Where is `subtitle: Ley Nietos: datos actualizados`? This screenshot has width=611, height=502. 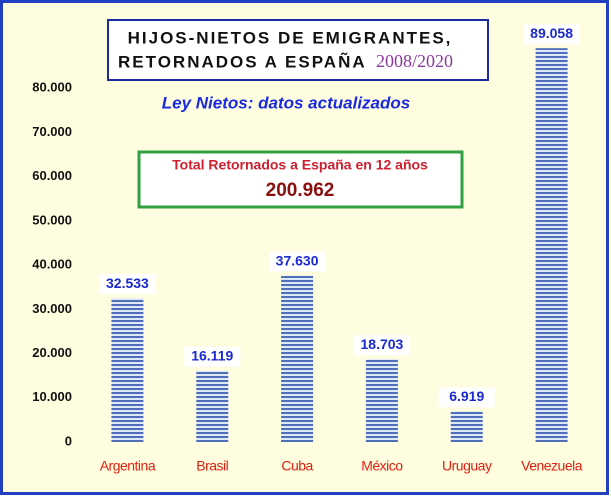
subtitle: Ley Nietos: datos actualizados is located at coordinates (286, 102).